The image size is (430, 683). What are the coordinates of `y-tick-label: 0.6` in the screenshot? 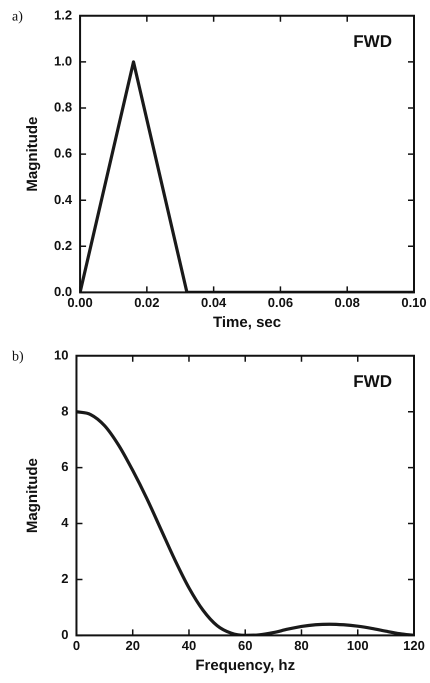 It's located at (63, 153).